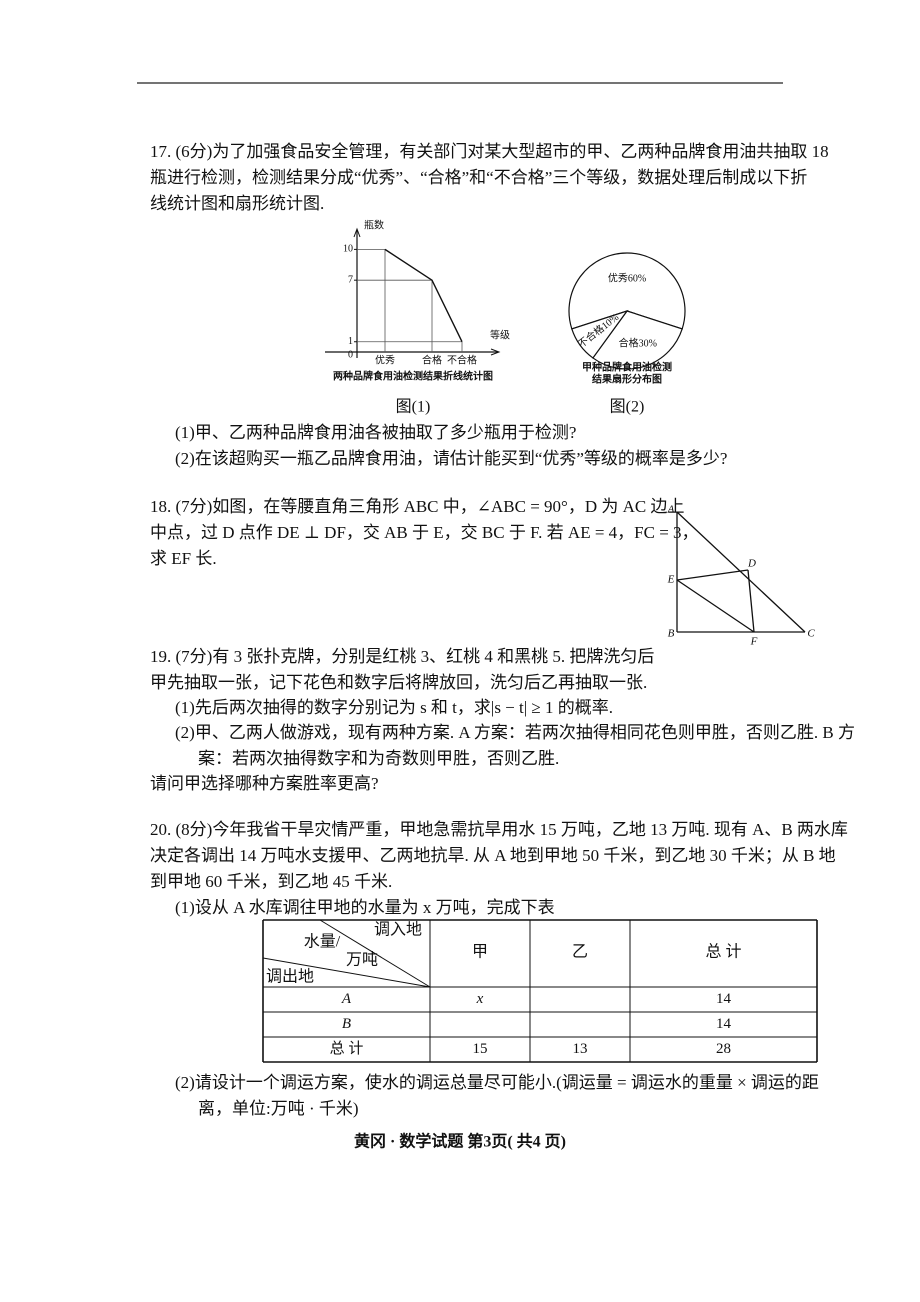  What do you see at coordinates (432, 359) in the screenshot?
I see `category-label: 合格` at bounding box center [432, 359].